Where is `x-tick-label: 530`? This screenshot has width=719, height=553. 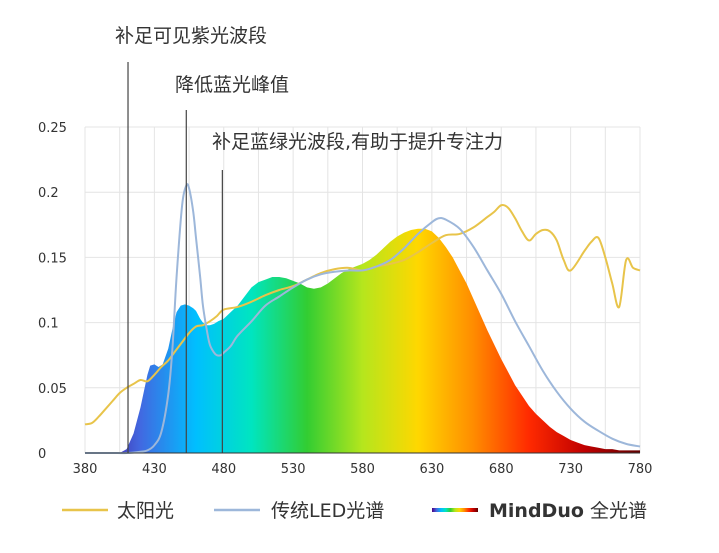
x-tick-label: 530 is located at coordinates (293, 469).